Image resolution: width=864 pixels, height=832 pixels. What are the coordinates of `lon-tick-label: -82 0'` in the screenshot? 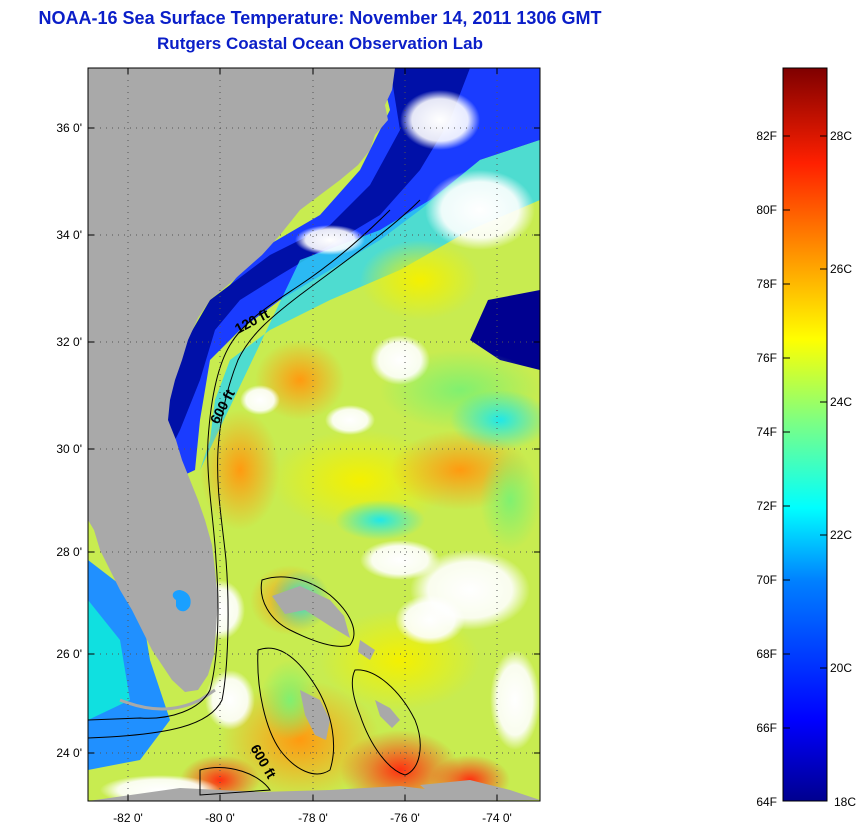 It's located at (128, 818).